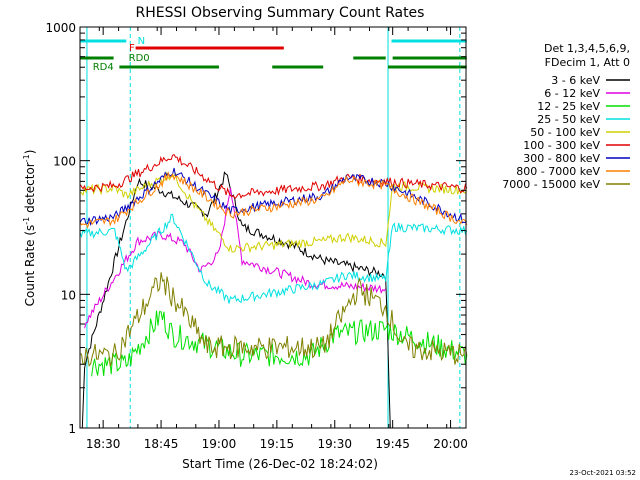 The image size is (640, 480). I want to click on x-tick-label: 19:15, so click(277, 444).